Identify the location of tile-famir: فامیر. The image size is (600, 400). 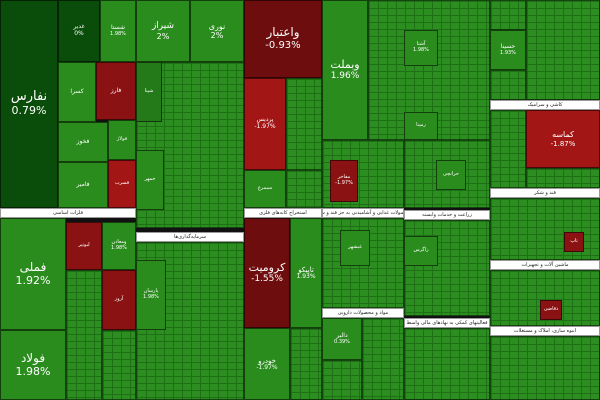
(83, 185).